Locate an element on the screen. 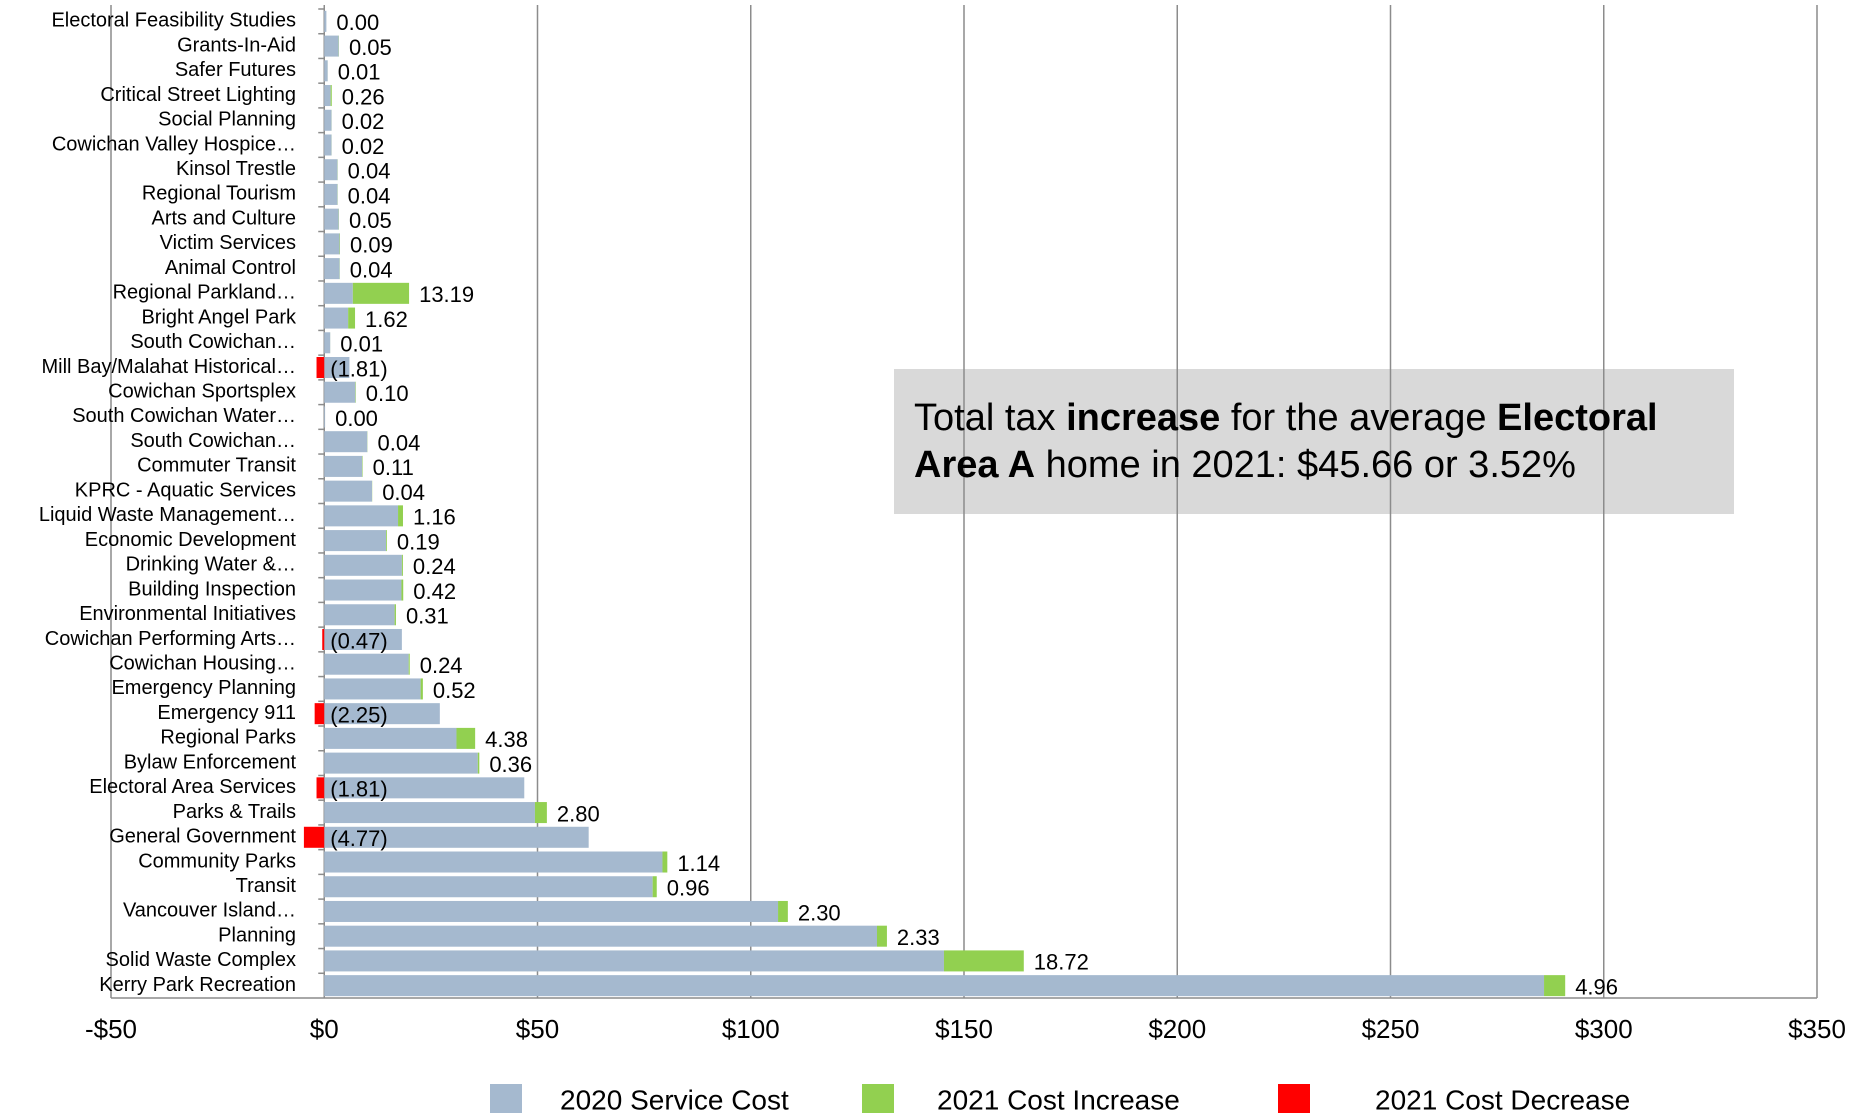 The image size is (1858, 1118). y-tick-label: Arts and Culture is located at coordinates (223, 218).